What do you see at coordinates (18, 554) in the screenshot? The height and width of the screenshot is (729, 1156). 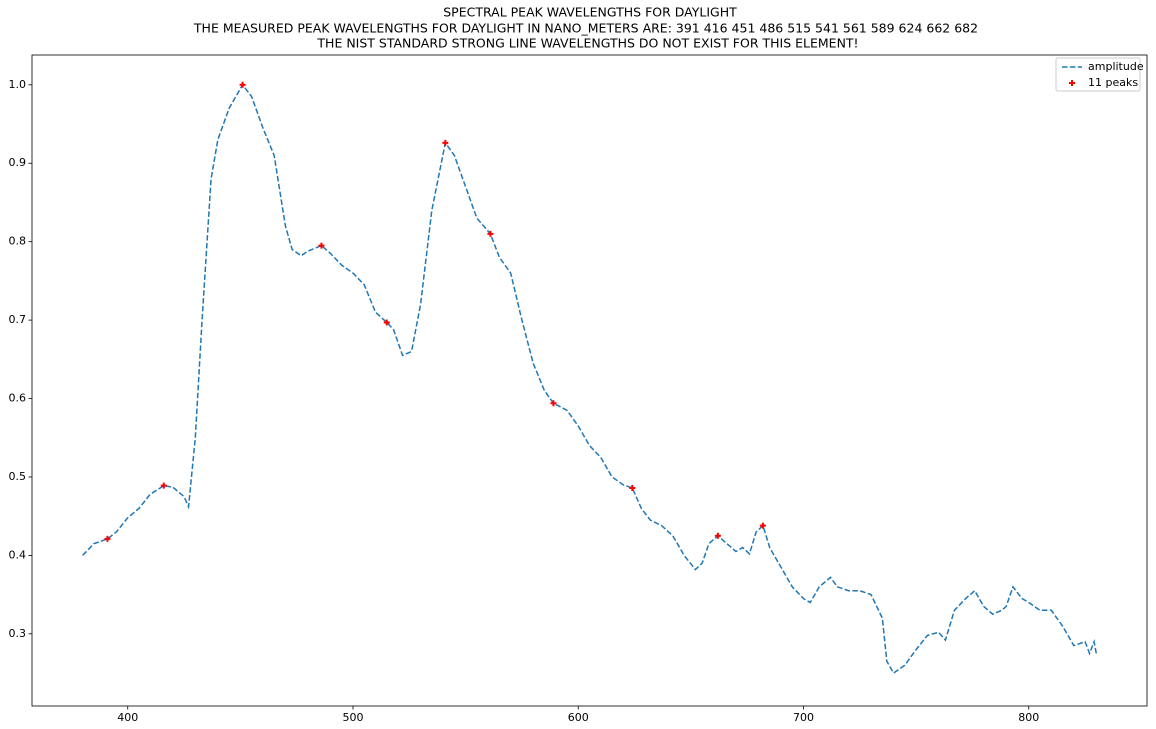 I see `y-tick-label: 0.4` at bounding box center [18, 554].